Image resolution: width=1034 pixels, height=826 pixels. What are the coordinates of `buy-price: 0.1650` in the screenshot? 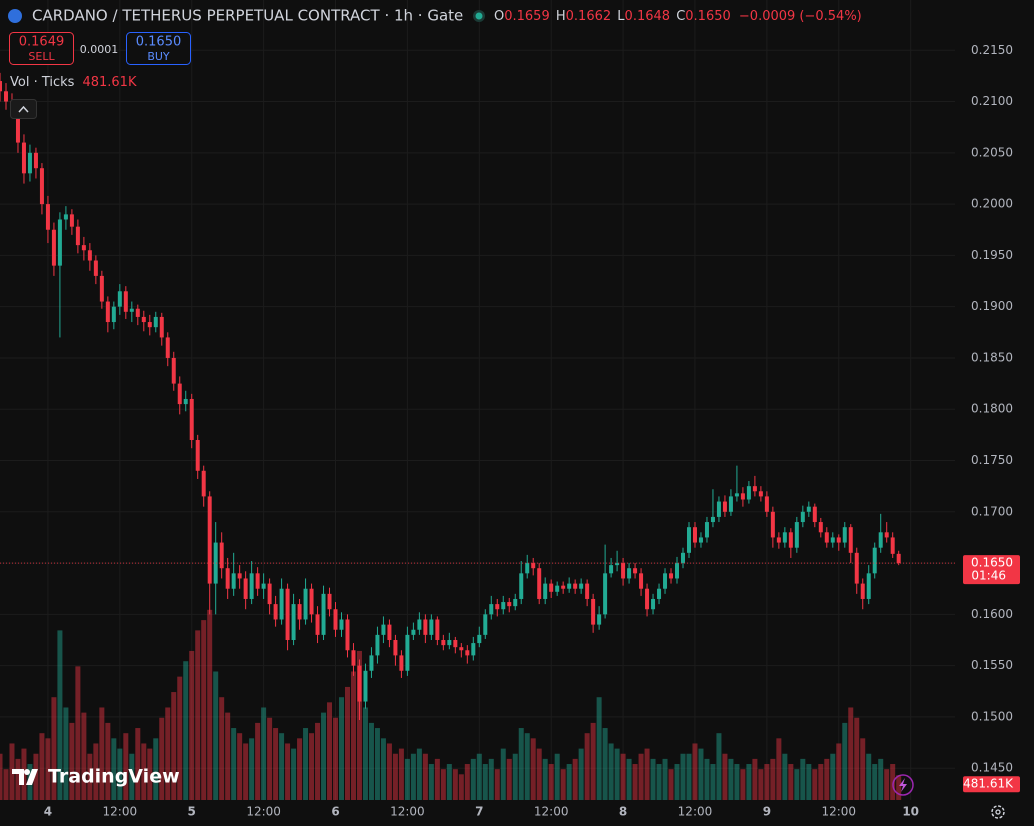 It's located at (159, 42).